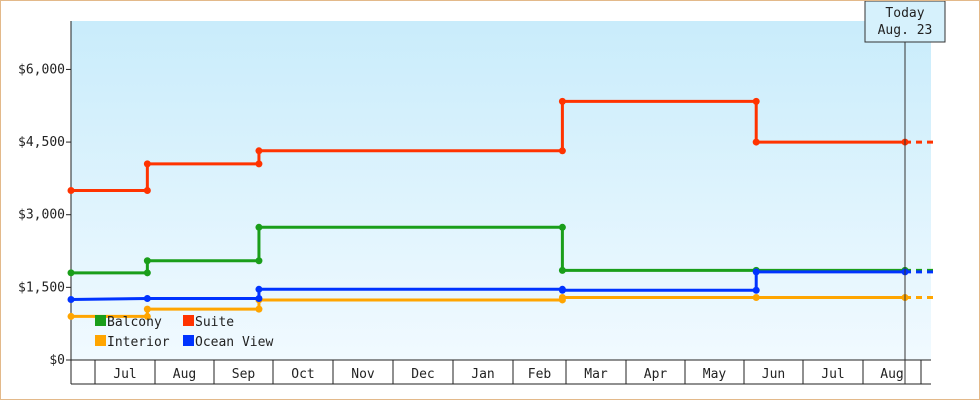  Describe the element at coordinates (138, 342) in the screenshot. I see `legend-label: Interior` at that location.